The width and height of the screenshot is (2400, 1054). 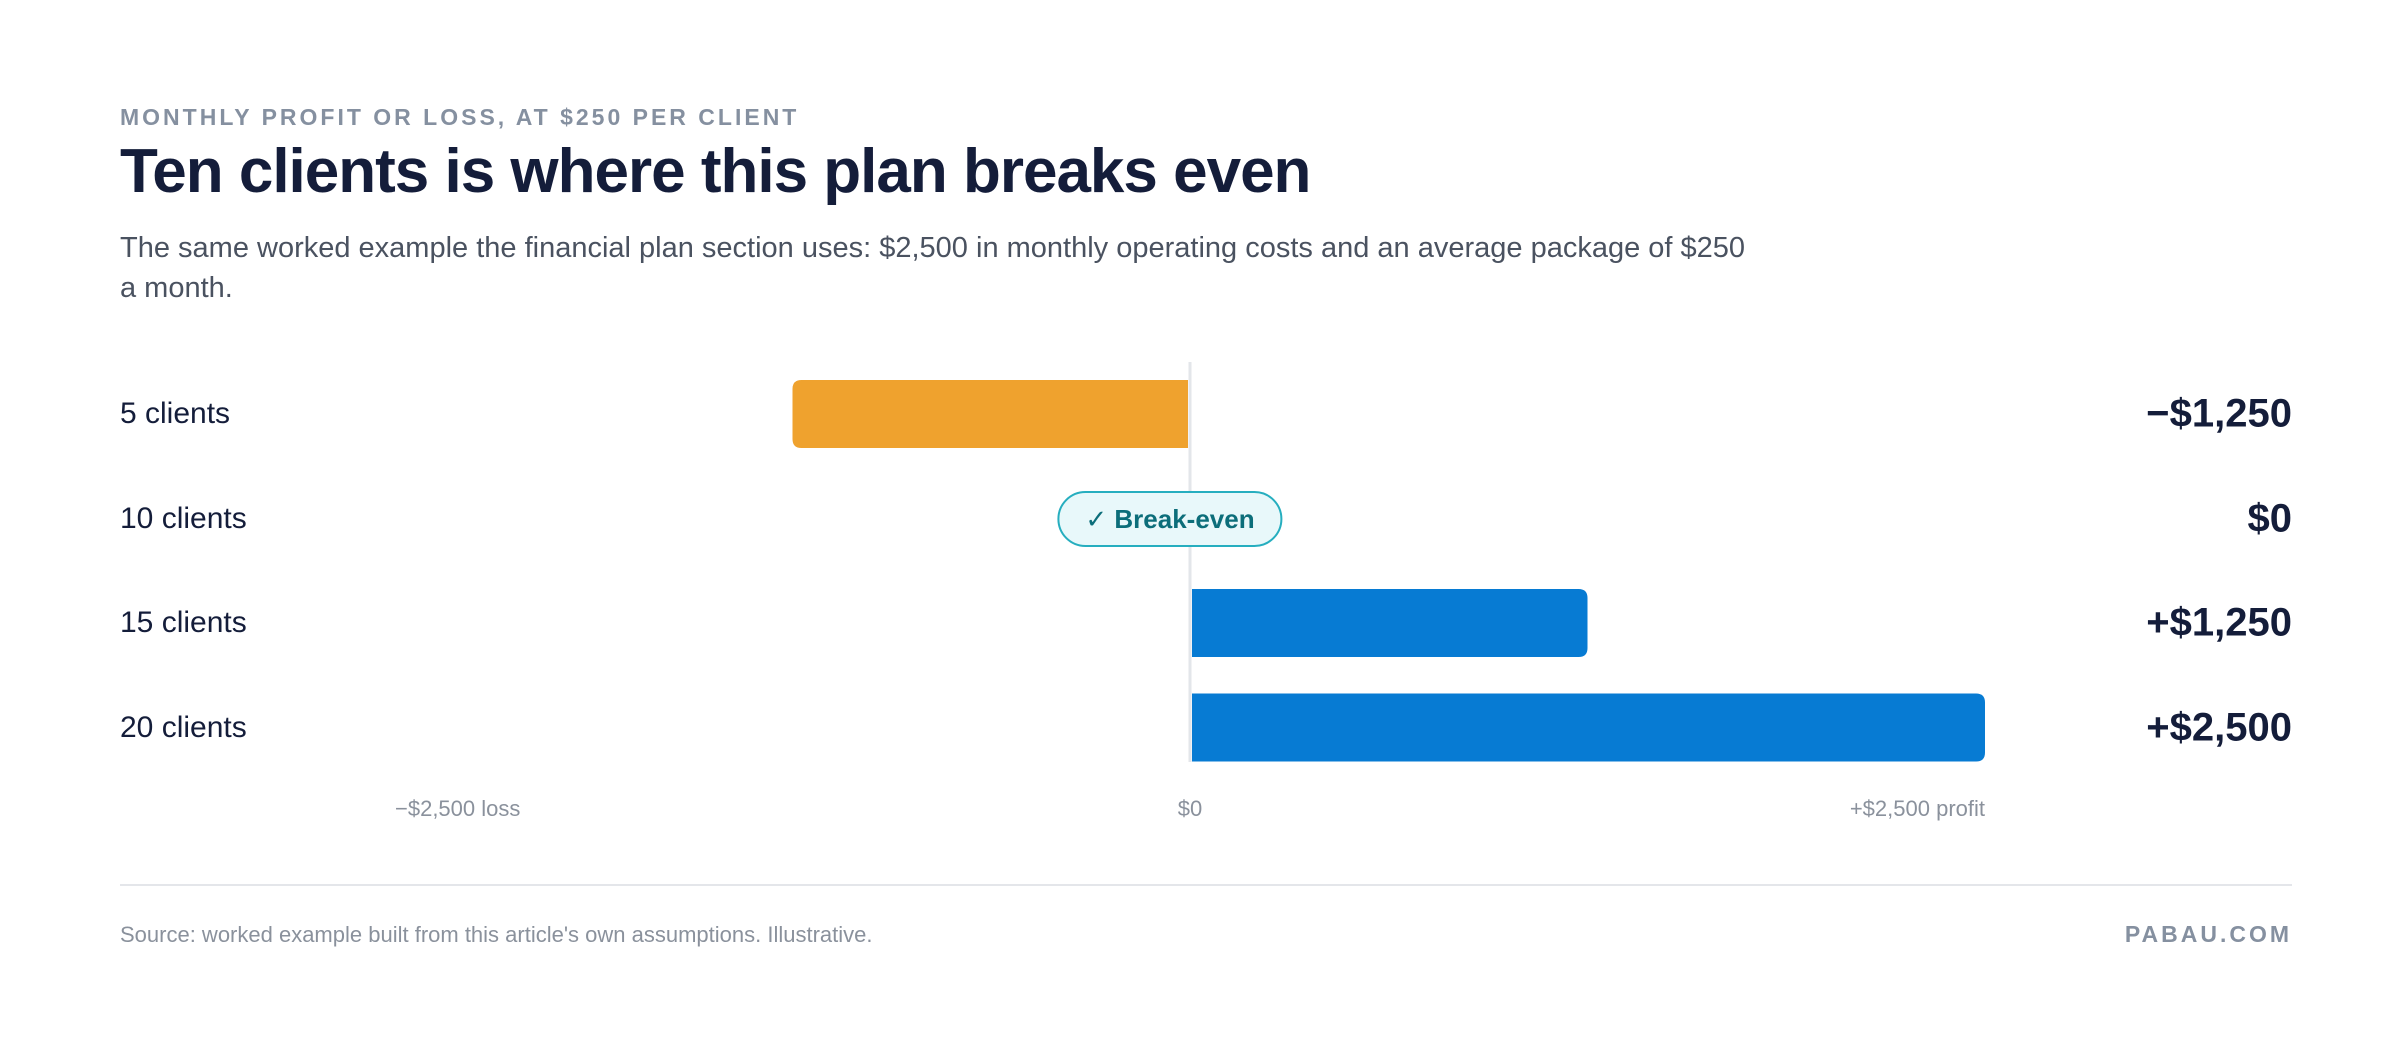 I want to click on category-label-5-clients: 5 clients, so click(x=175, y=413).